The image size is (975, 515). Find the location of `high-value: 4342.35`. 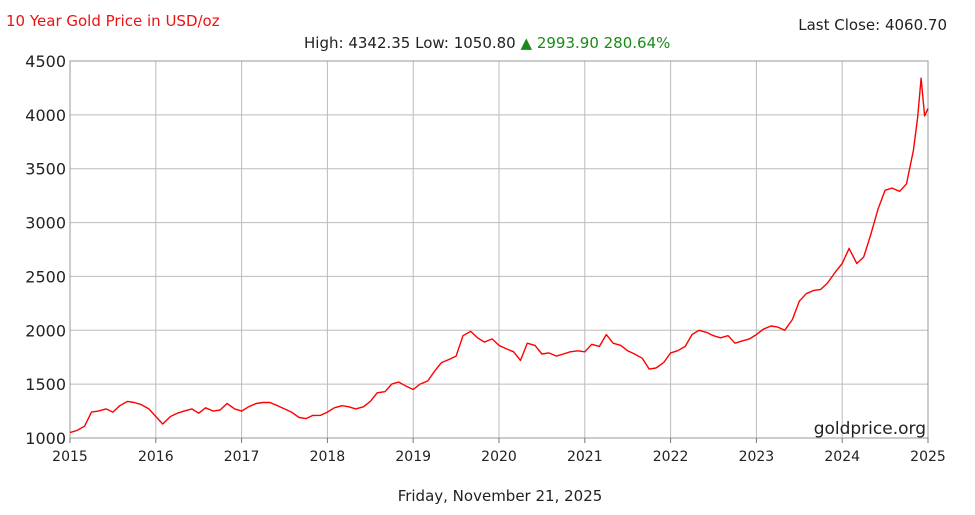

high-value: 4342.35 is located at coordinates (379, 43).